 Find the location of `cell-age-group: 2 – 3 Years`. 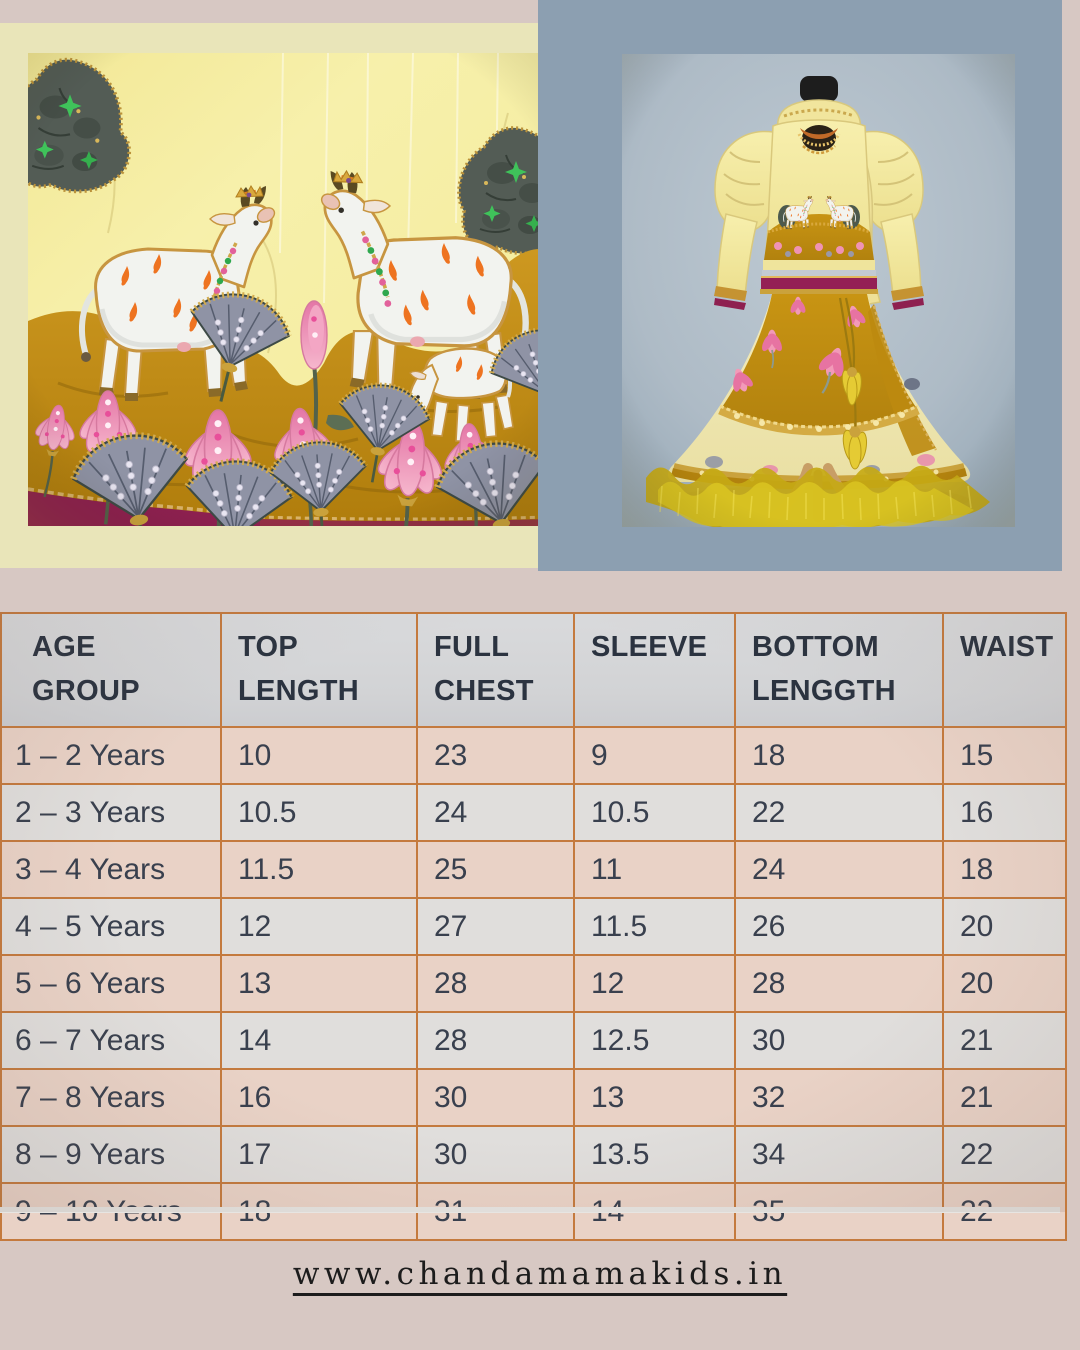

cell-age-group: 2 – 3 Years is located at coordinates (111, 812).